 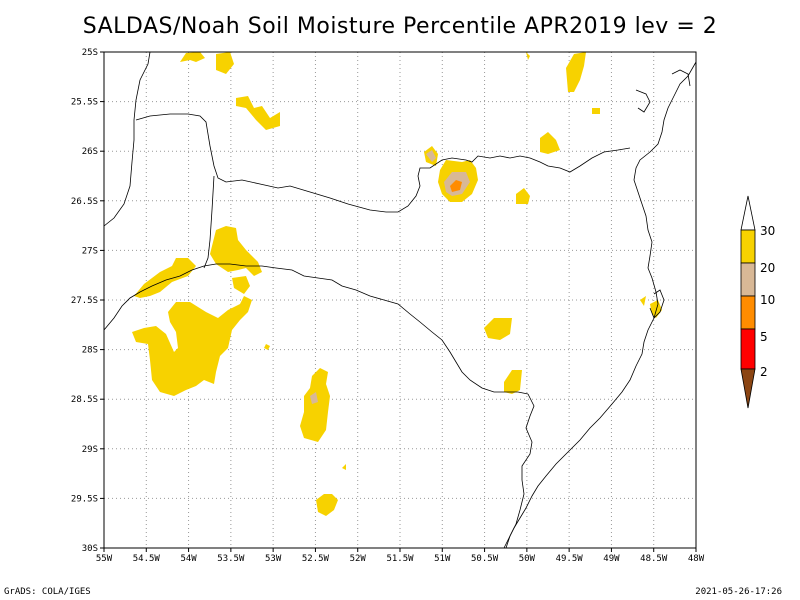 What do you see at coordinates (188, 559) in the screenshot?
I see `x-tick-label: 54W` at bounding box center [188, 559].